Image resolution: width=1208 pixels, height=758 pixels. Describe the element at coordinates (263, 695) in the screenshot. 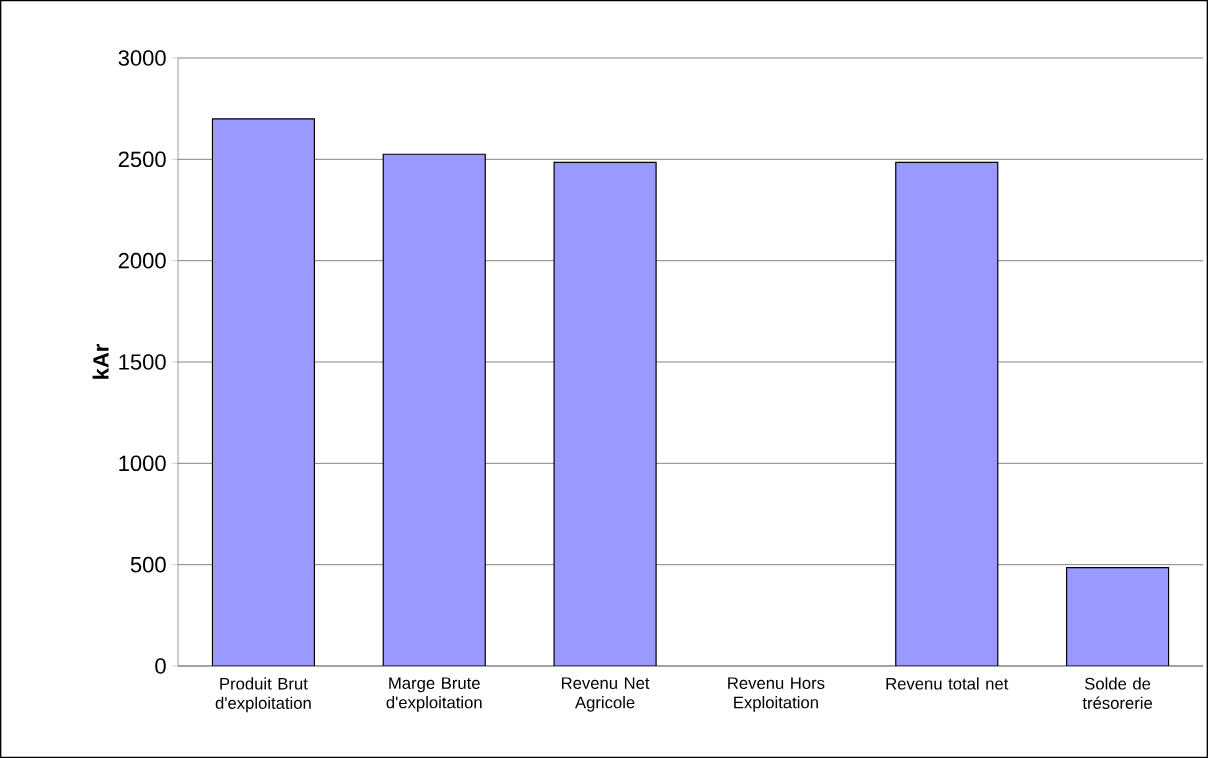

I see `x-tick-label: Produit Brut d'exploitation` at that location.